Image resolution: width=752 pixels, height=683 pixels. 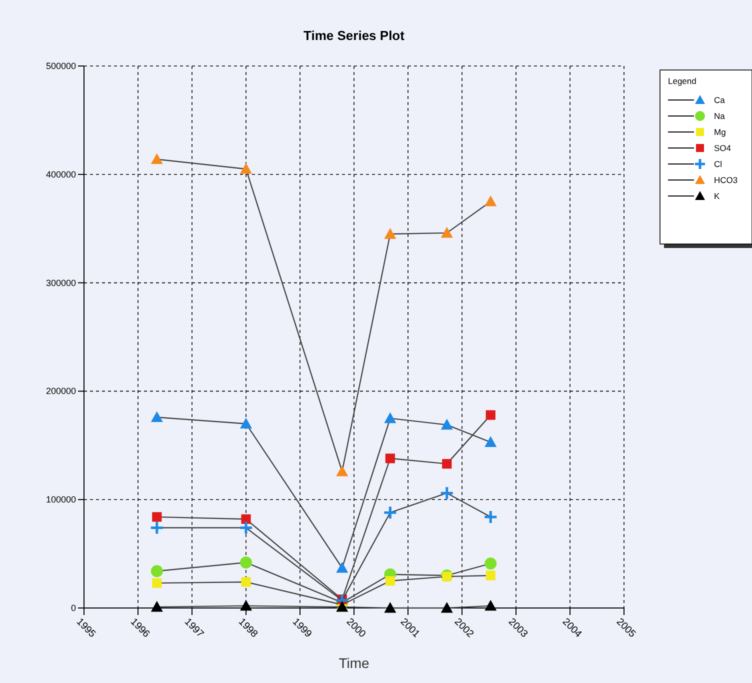 I want to click on y-tick-label: 0, so click(x=73, y=608).